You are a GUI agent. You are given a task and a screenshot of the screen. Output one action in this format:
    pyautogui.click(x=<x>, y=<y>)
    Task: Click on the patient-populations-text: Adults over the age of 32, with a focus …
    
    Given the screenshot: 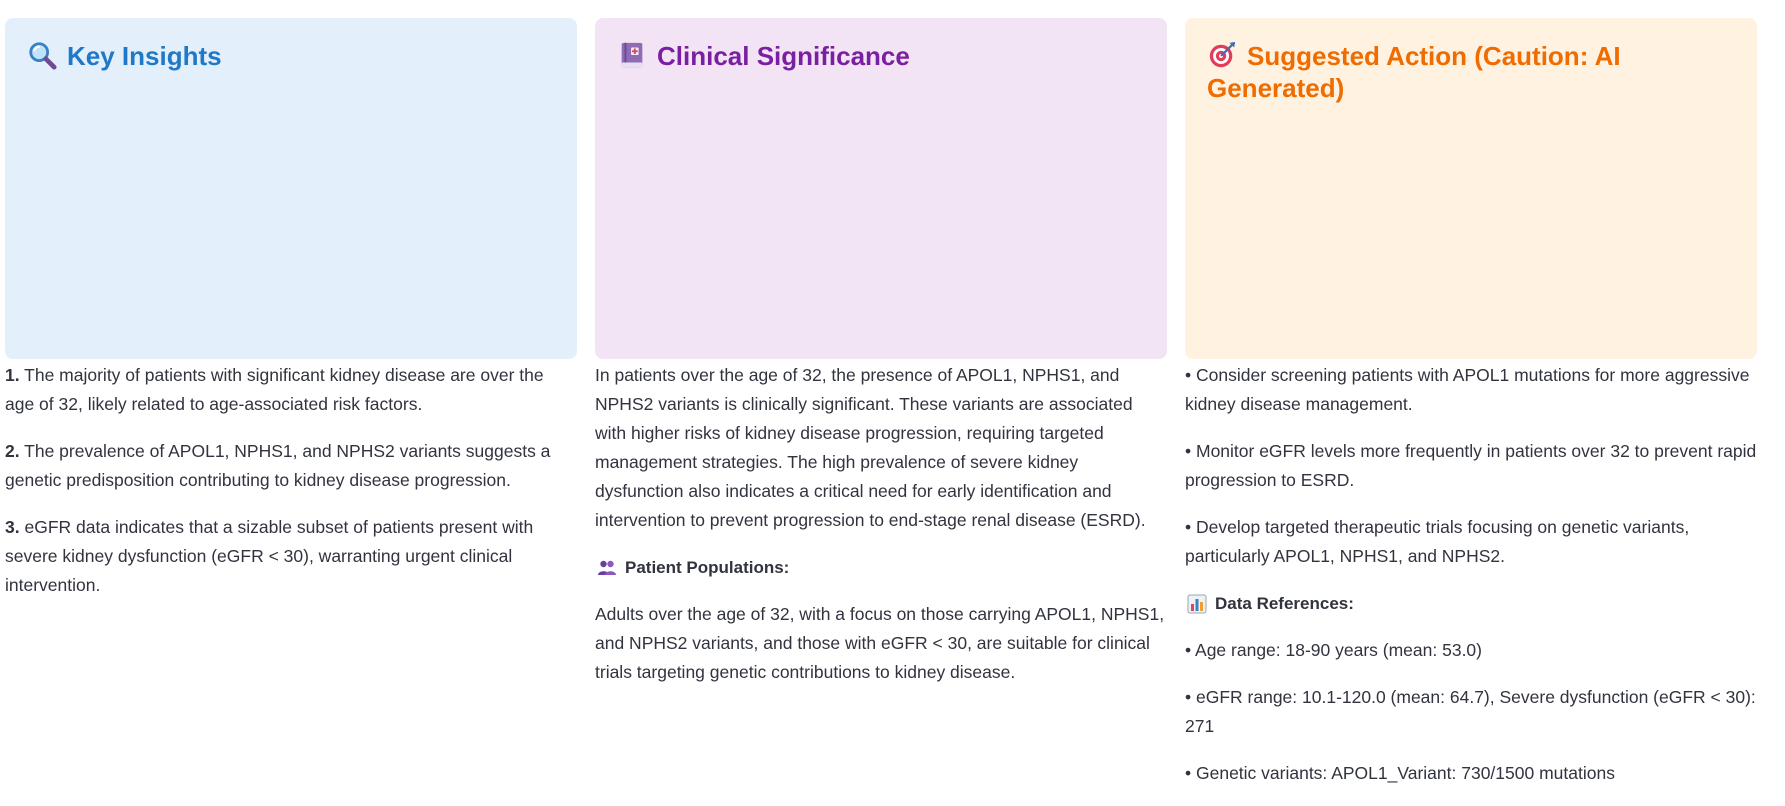 What is the action you would take?
    pyautogui.click(x=880, y=643)
    